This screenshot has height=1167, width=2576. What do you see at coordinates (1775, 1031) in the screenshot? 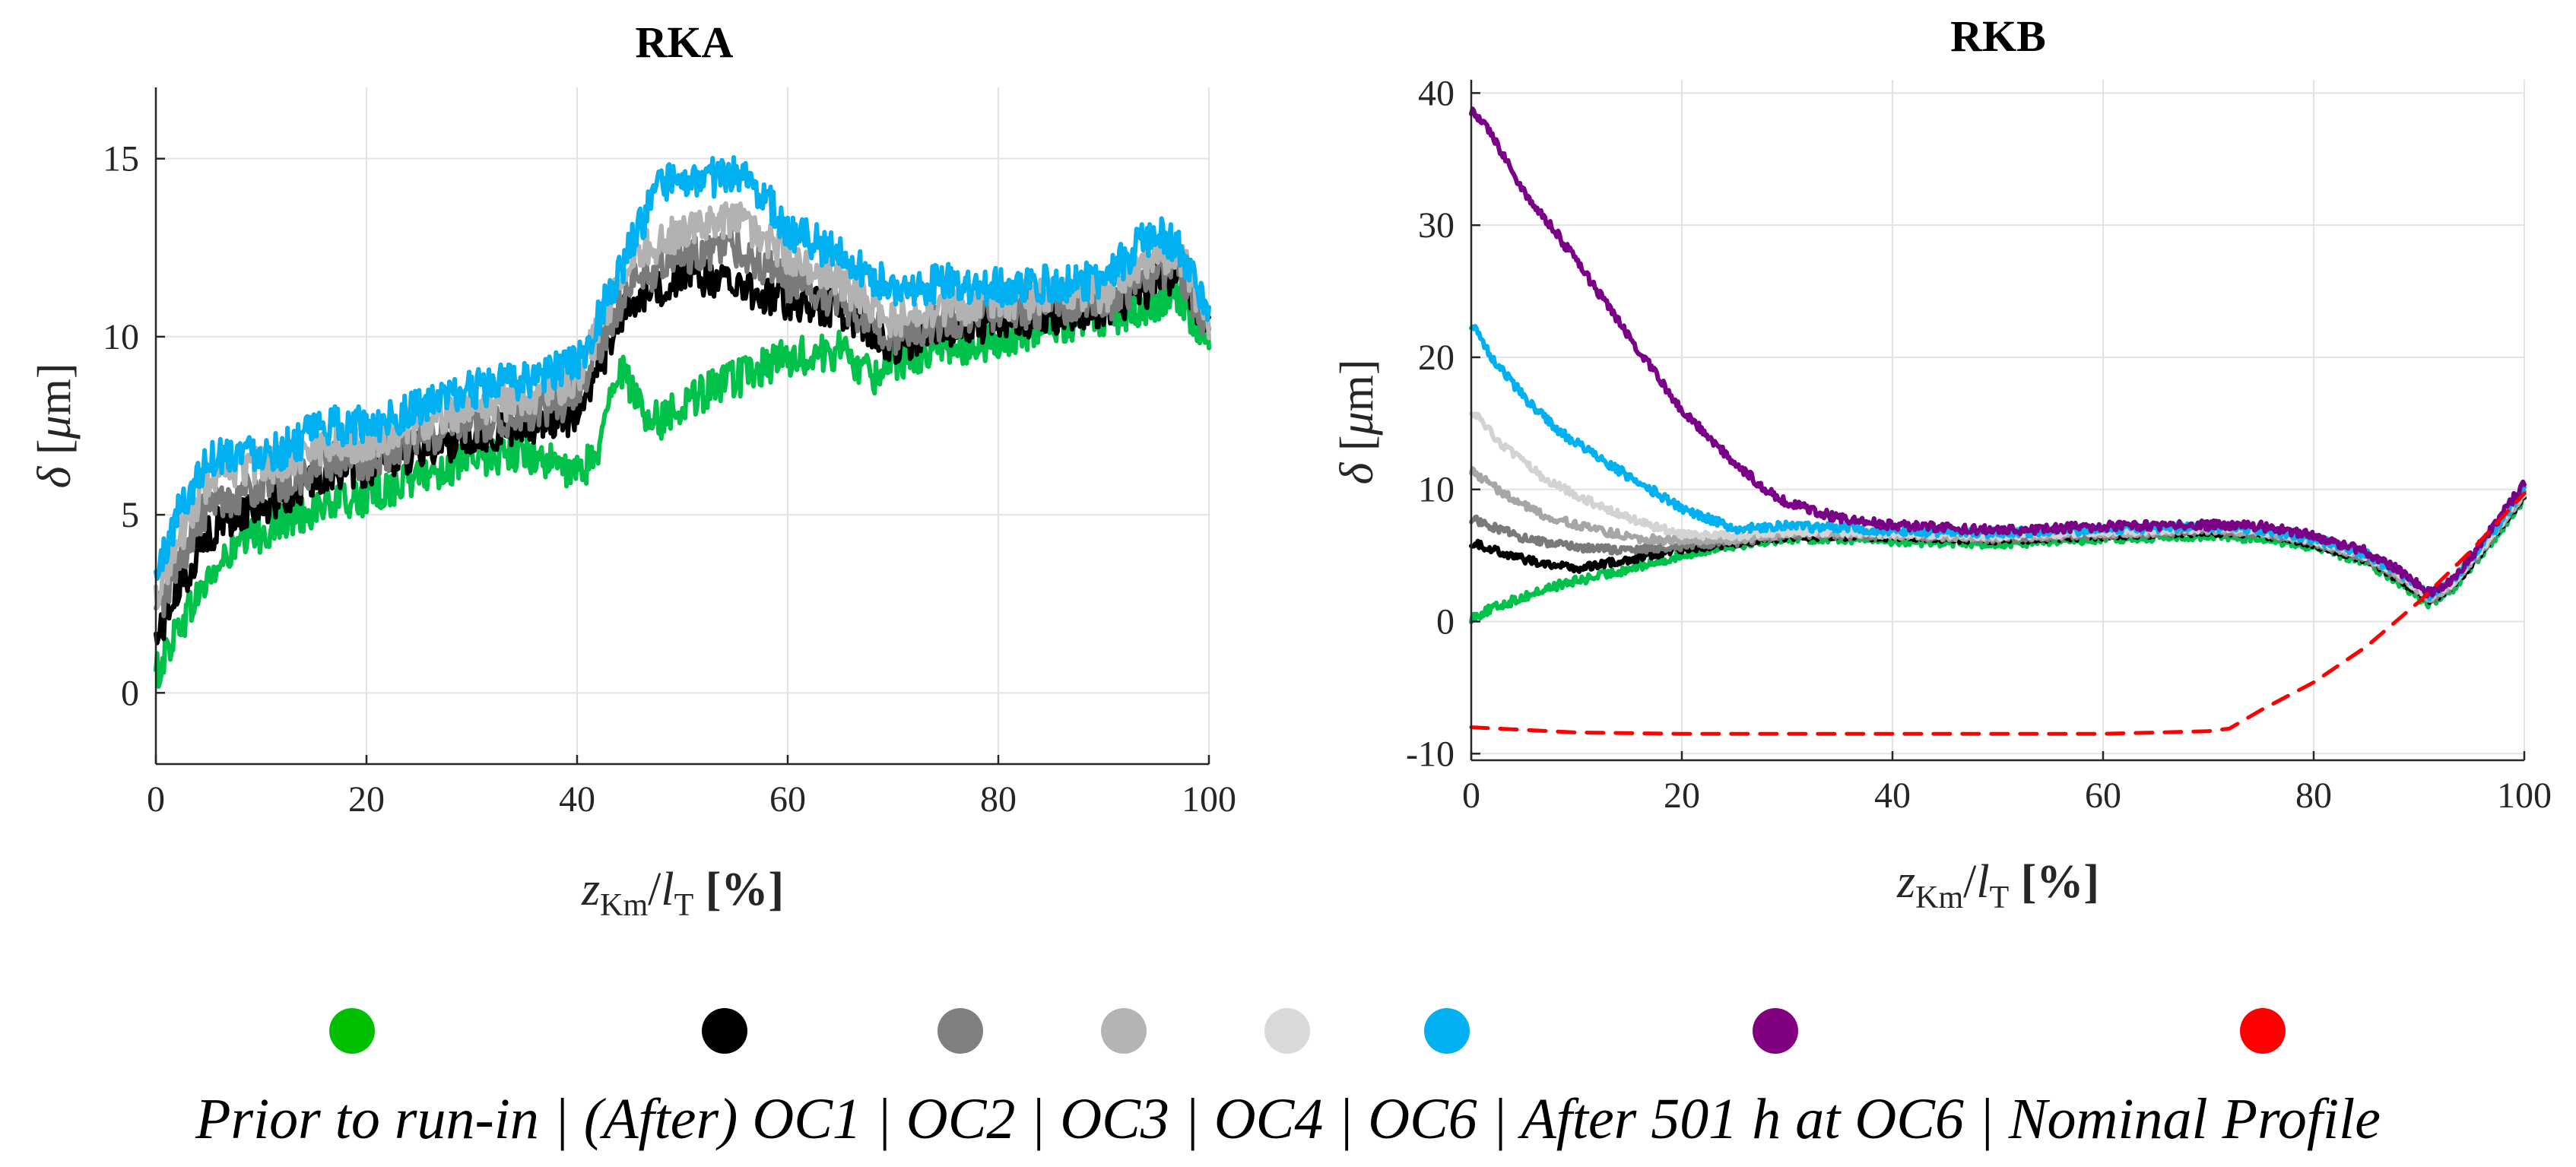
I see `legend-marker-after-501-h-at-oc6` at bounding box center [1775, 1031].